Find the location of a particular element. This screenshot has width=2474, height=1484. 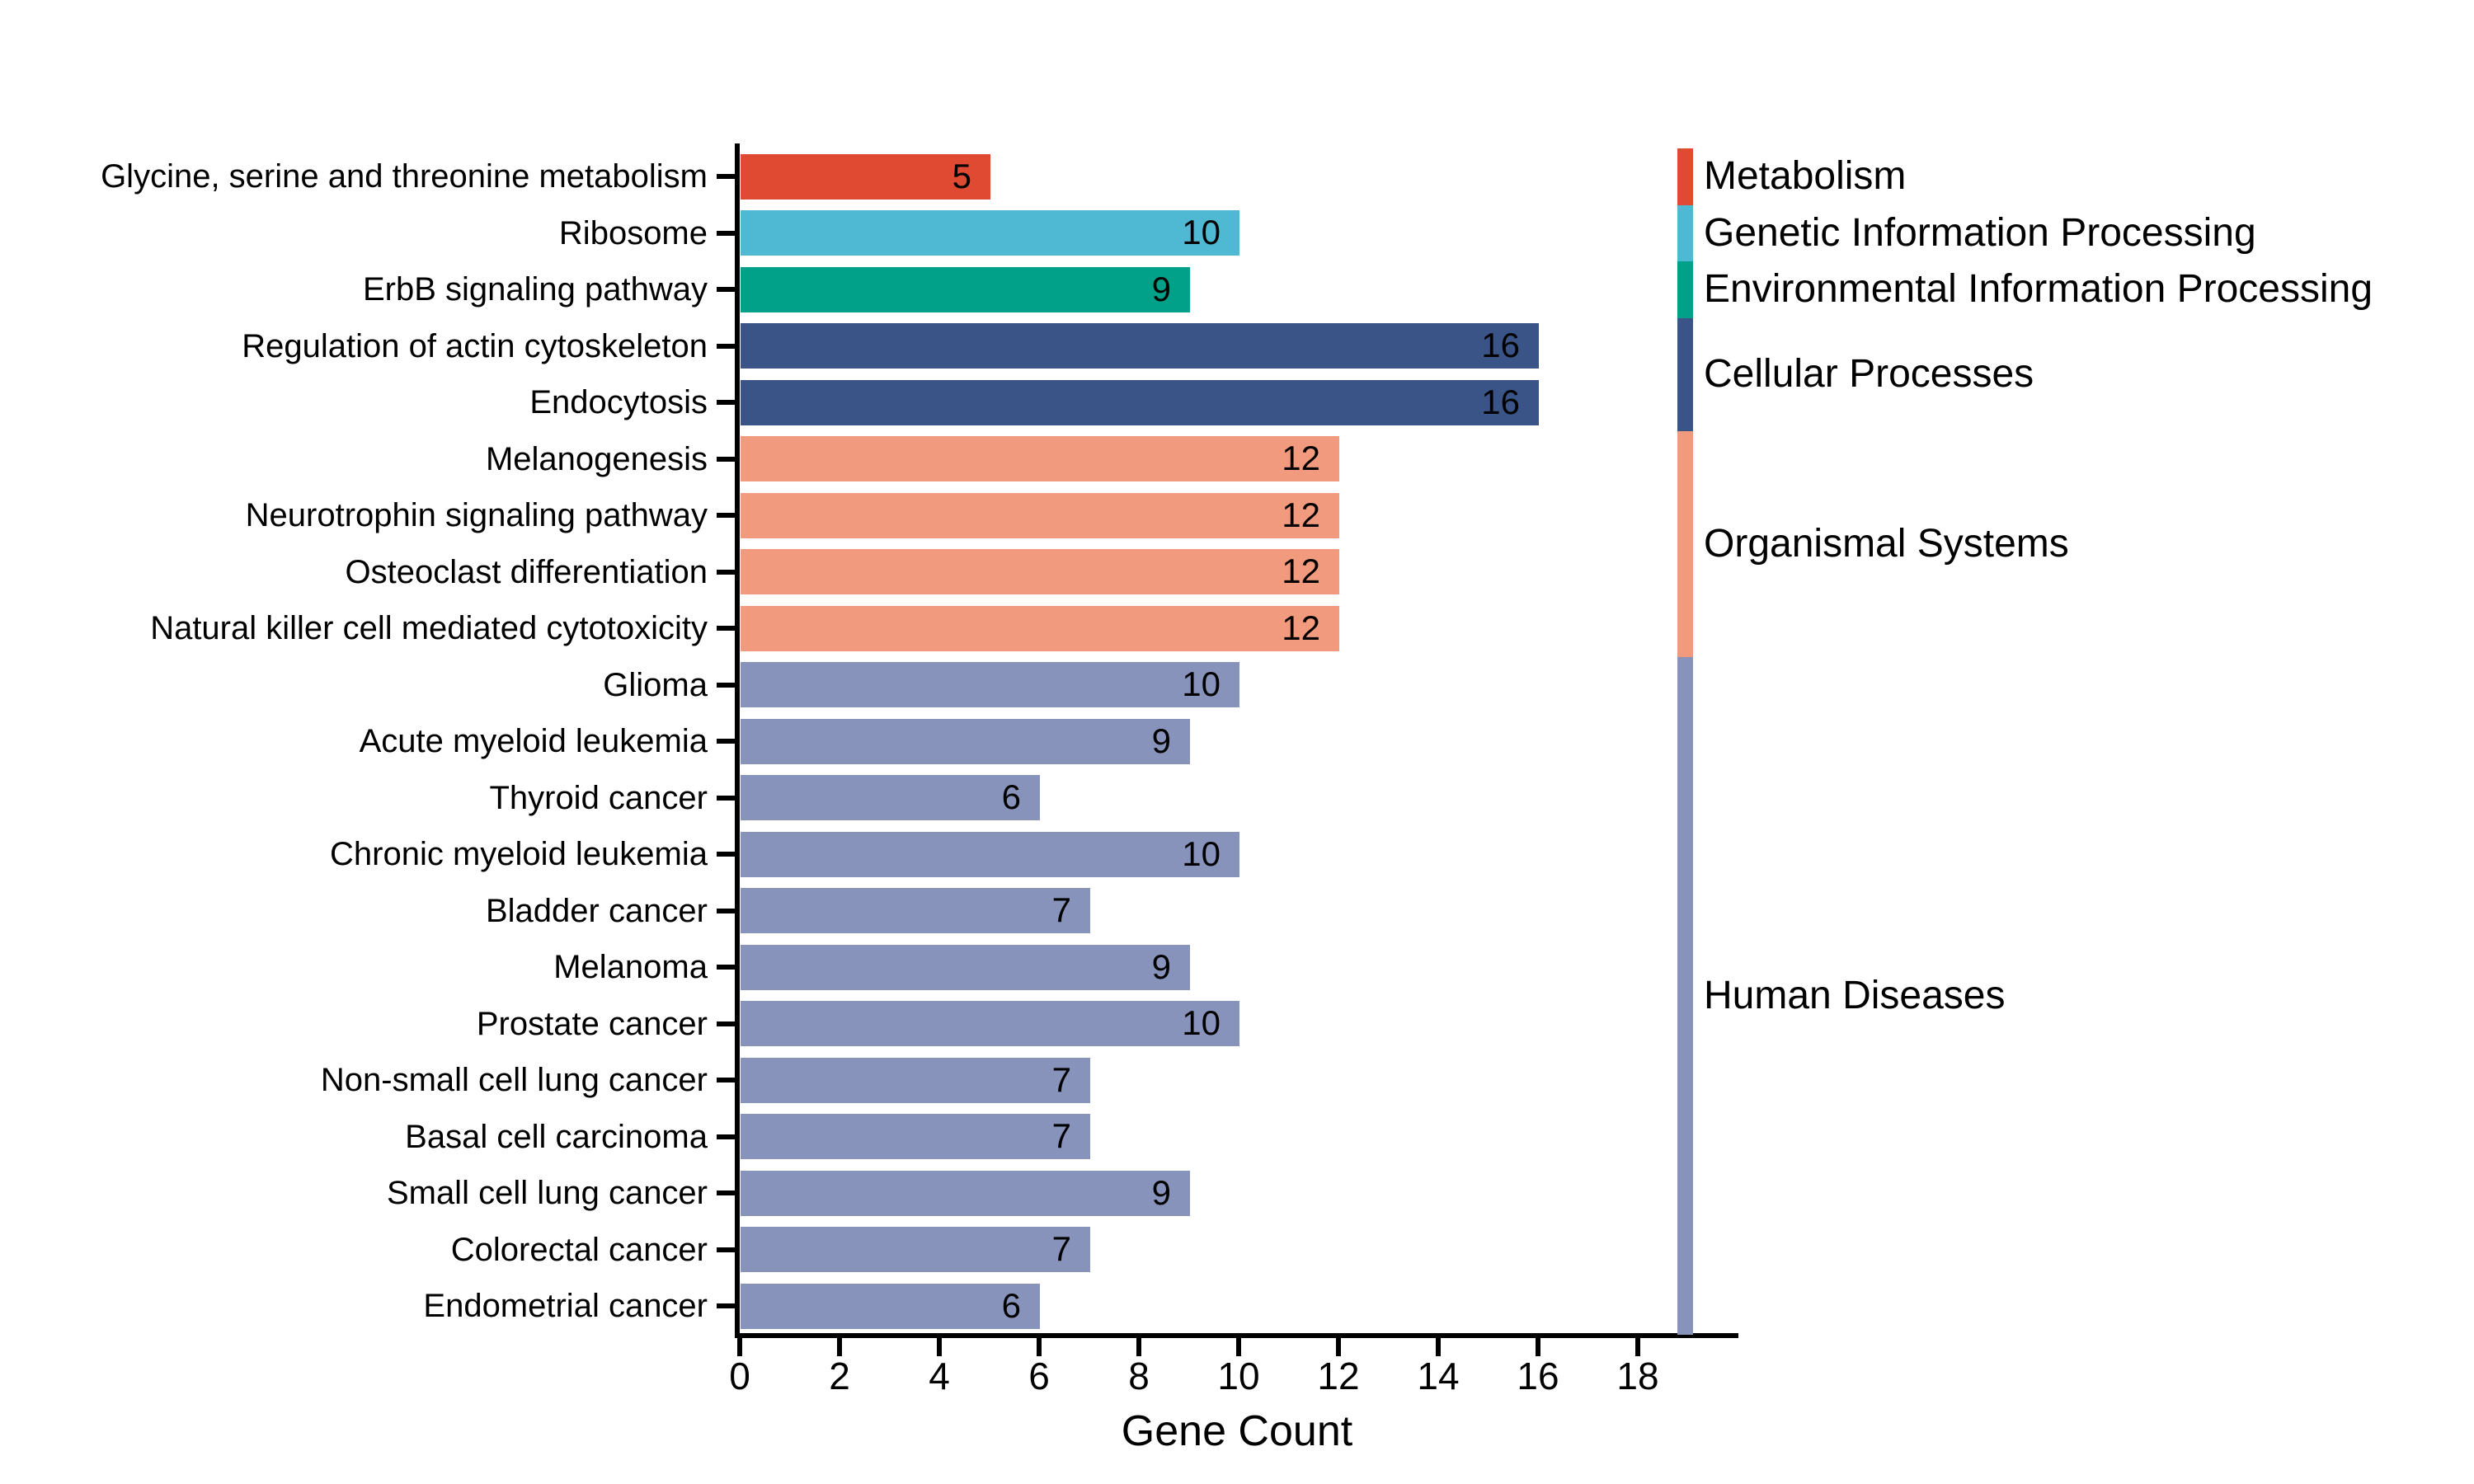

x-tick-label: 0 is located at coordinates (739, 1376).